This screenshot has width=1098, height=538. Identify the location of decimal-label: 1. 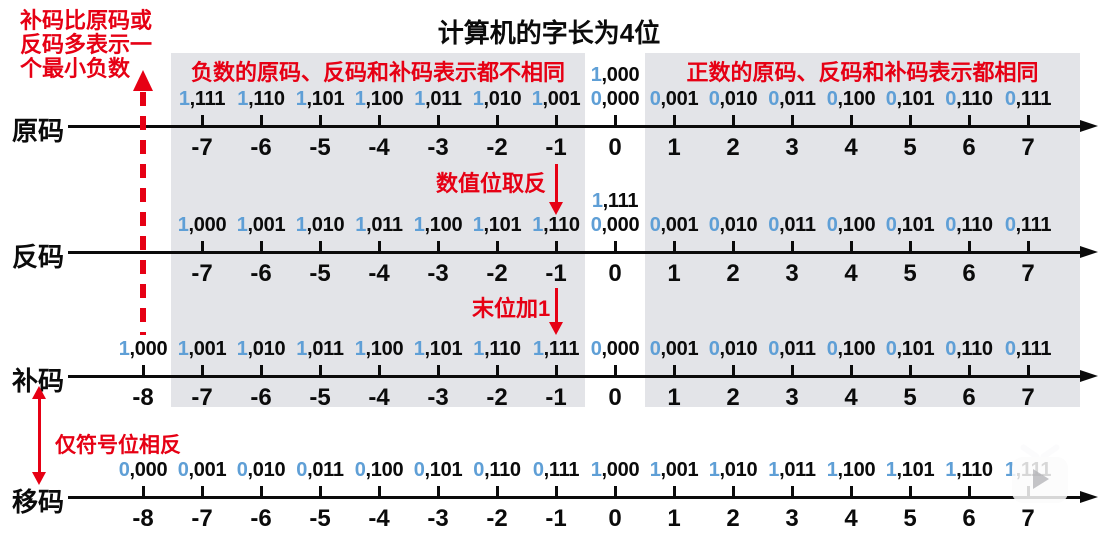
(674, 147).